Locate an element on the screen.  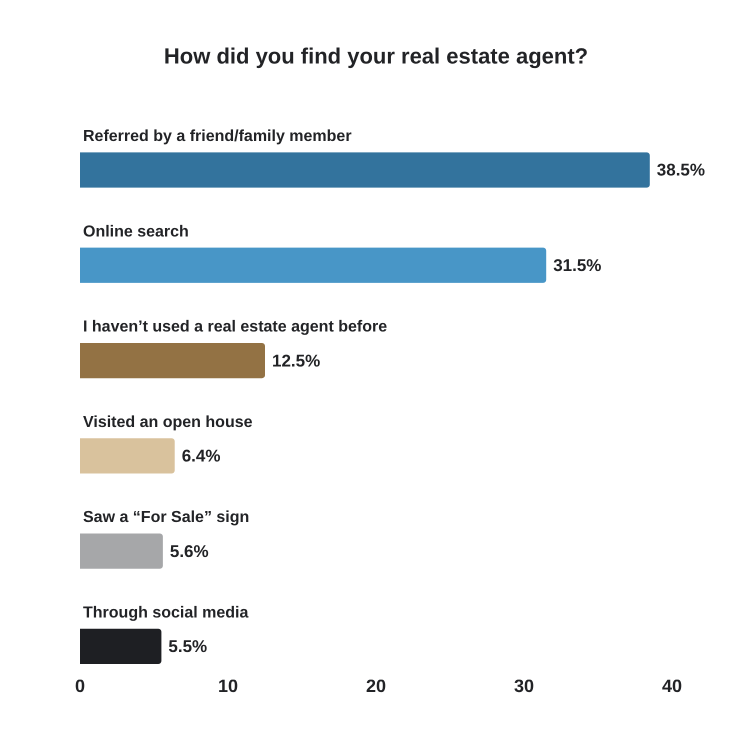
x-tick-label: 10 is located at coordinates (228, 686).